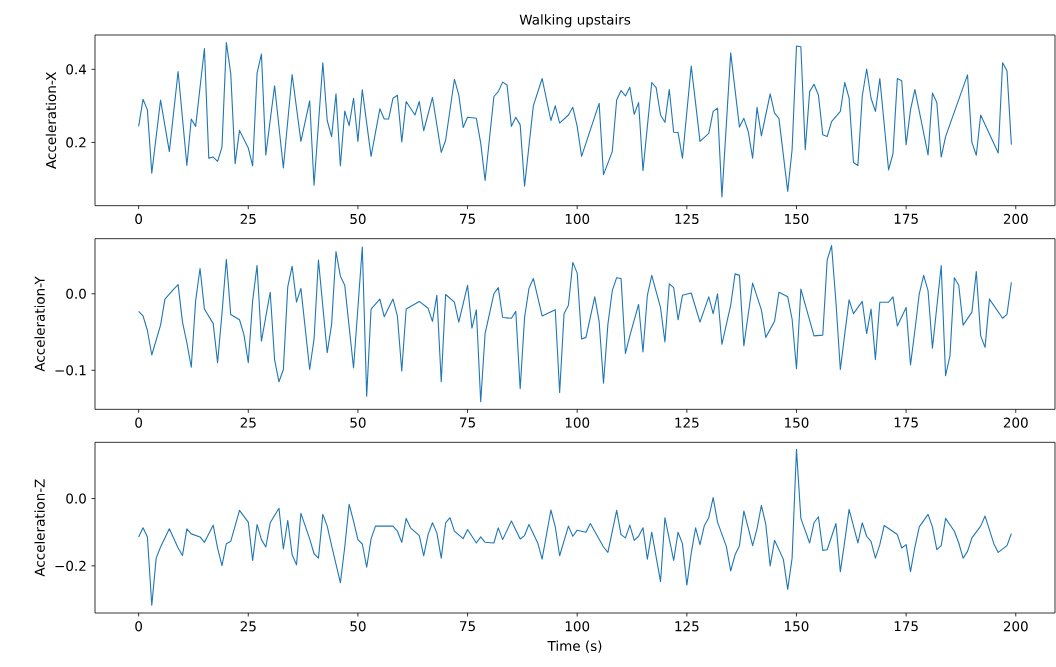  What do you see at coordinates (39, 324) in the screenshot?
I see `y-axis-title: Acceleration-Y` at bounding box center [39, 324].